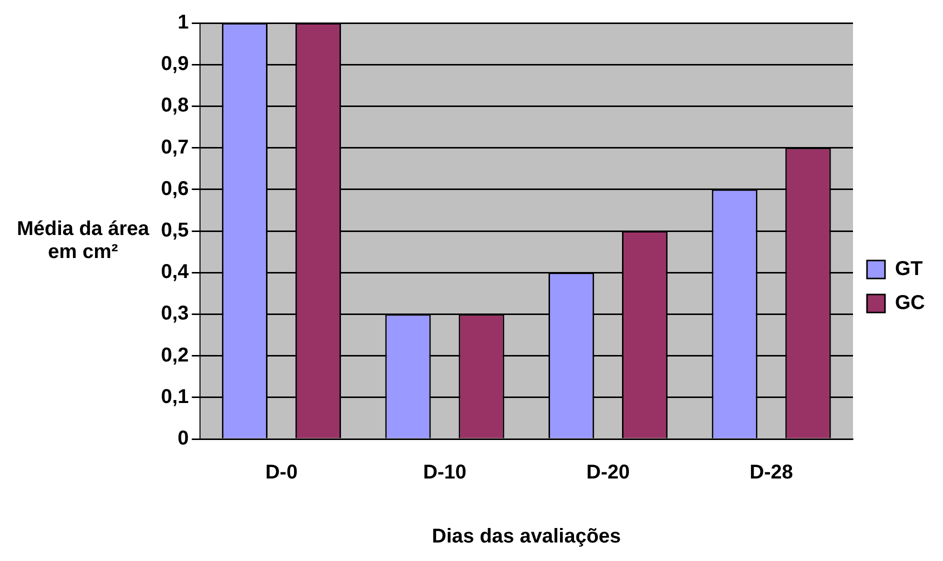 The image size is (943, 561). I want to click on x-axis-title: Dias das avaliações, so click(526, 537).